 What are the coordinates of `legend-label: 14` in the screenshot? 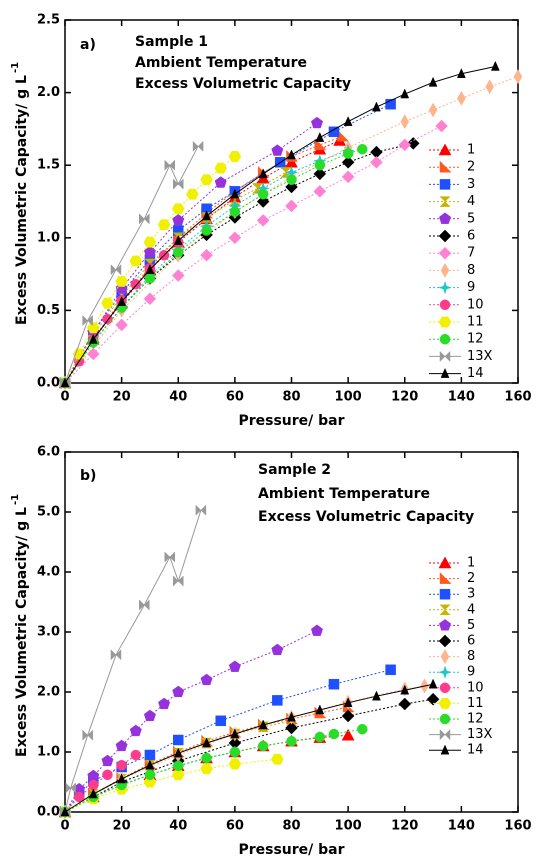 It's located at (475, 373).